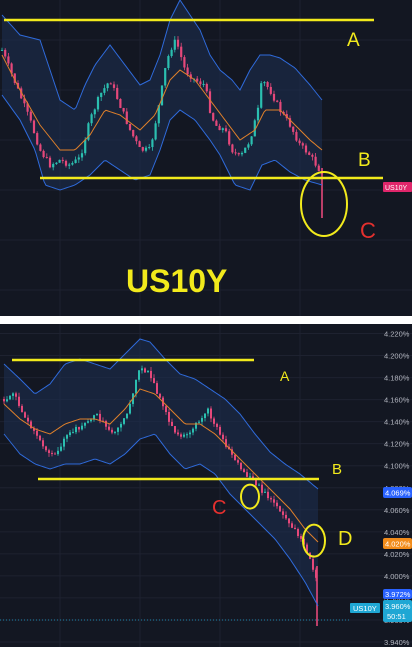 Image resolution: width=412 pixels, height=647 pixels. What do you see at coordinates (250, 496) in the screenshot?
I see `bottom-circle-c` at bounding box center [250, 496].